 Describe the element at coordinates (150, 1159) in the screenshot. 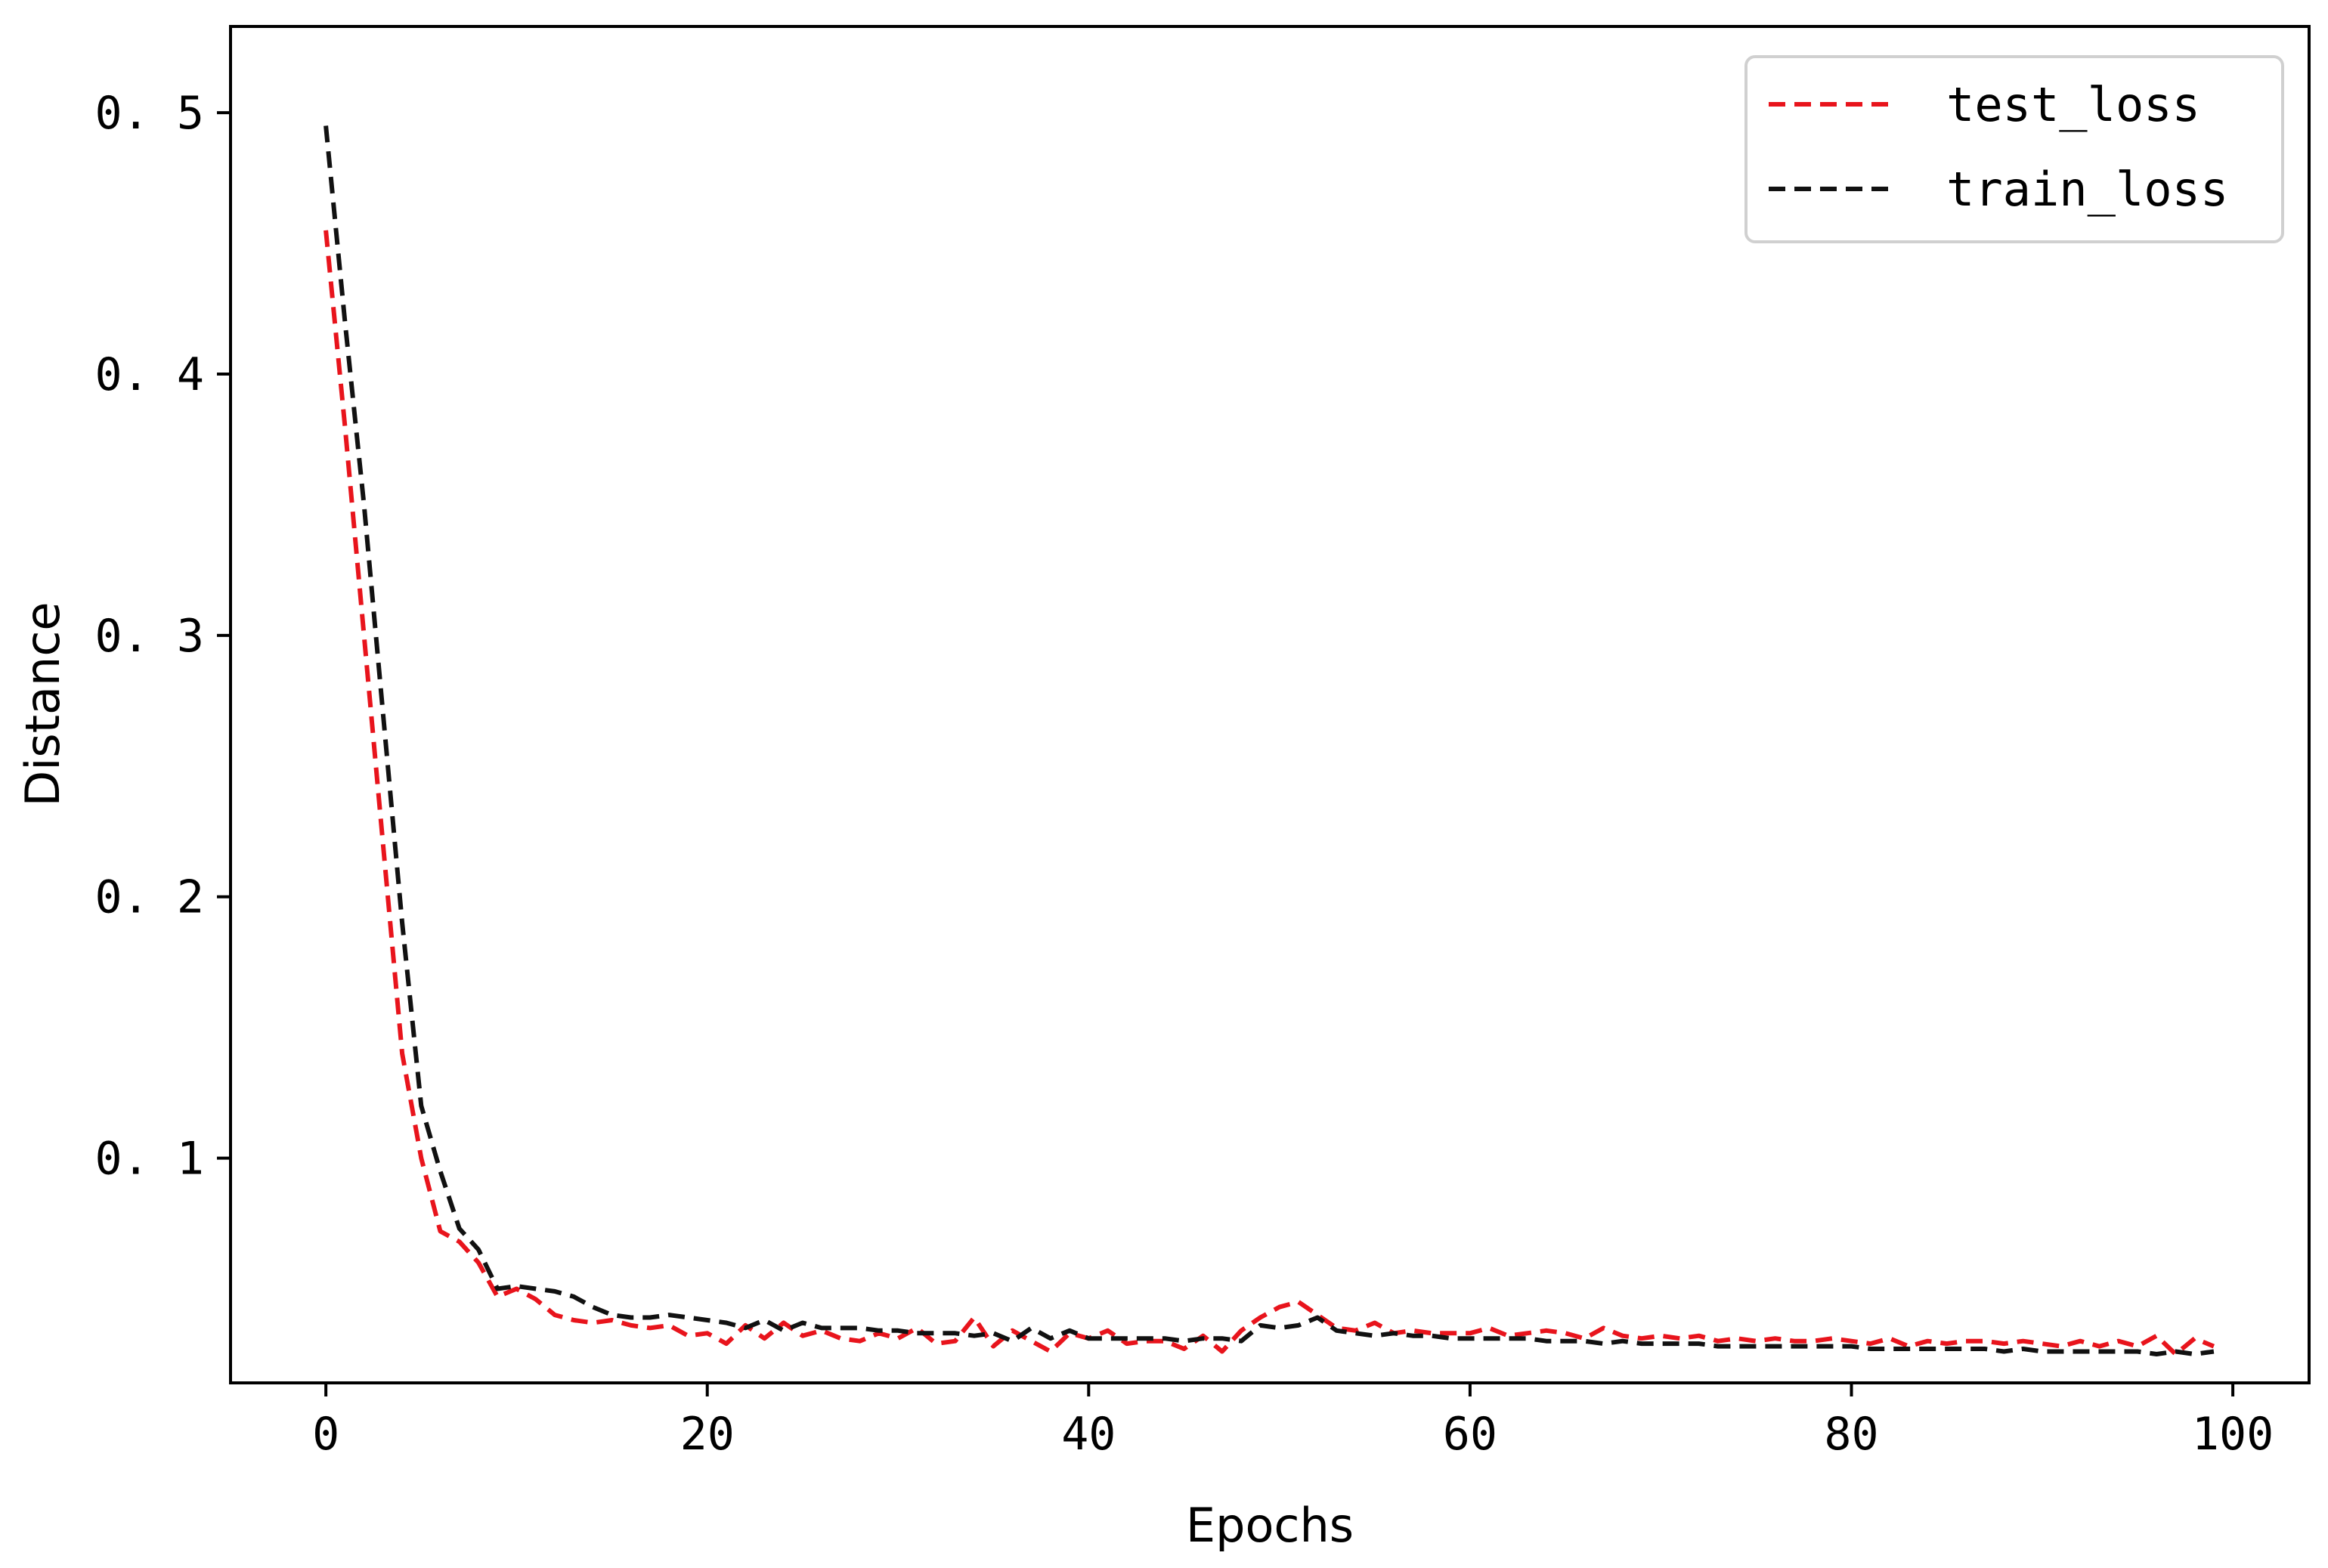

I see `y-tick-label: 0. 1` at that location.